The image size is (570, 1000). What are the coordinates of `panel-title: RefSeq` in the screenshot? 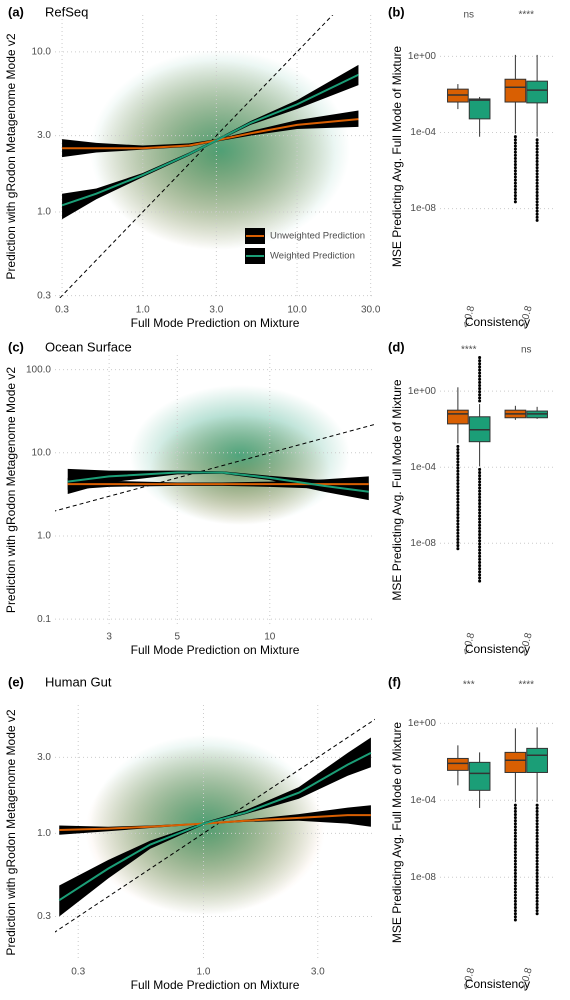 It's located at (66, 11).